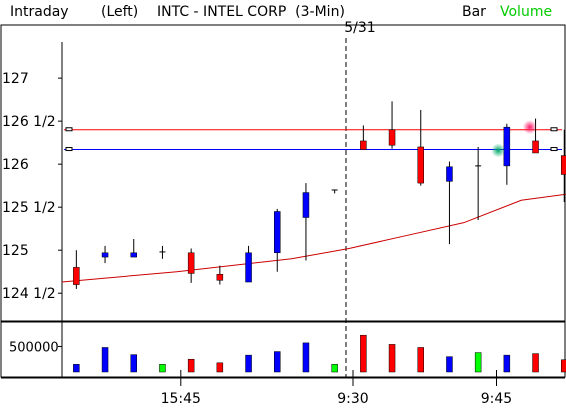  I want to click on session-date-label: 5/31, so click(359, 28).